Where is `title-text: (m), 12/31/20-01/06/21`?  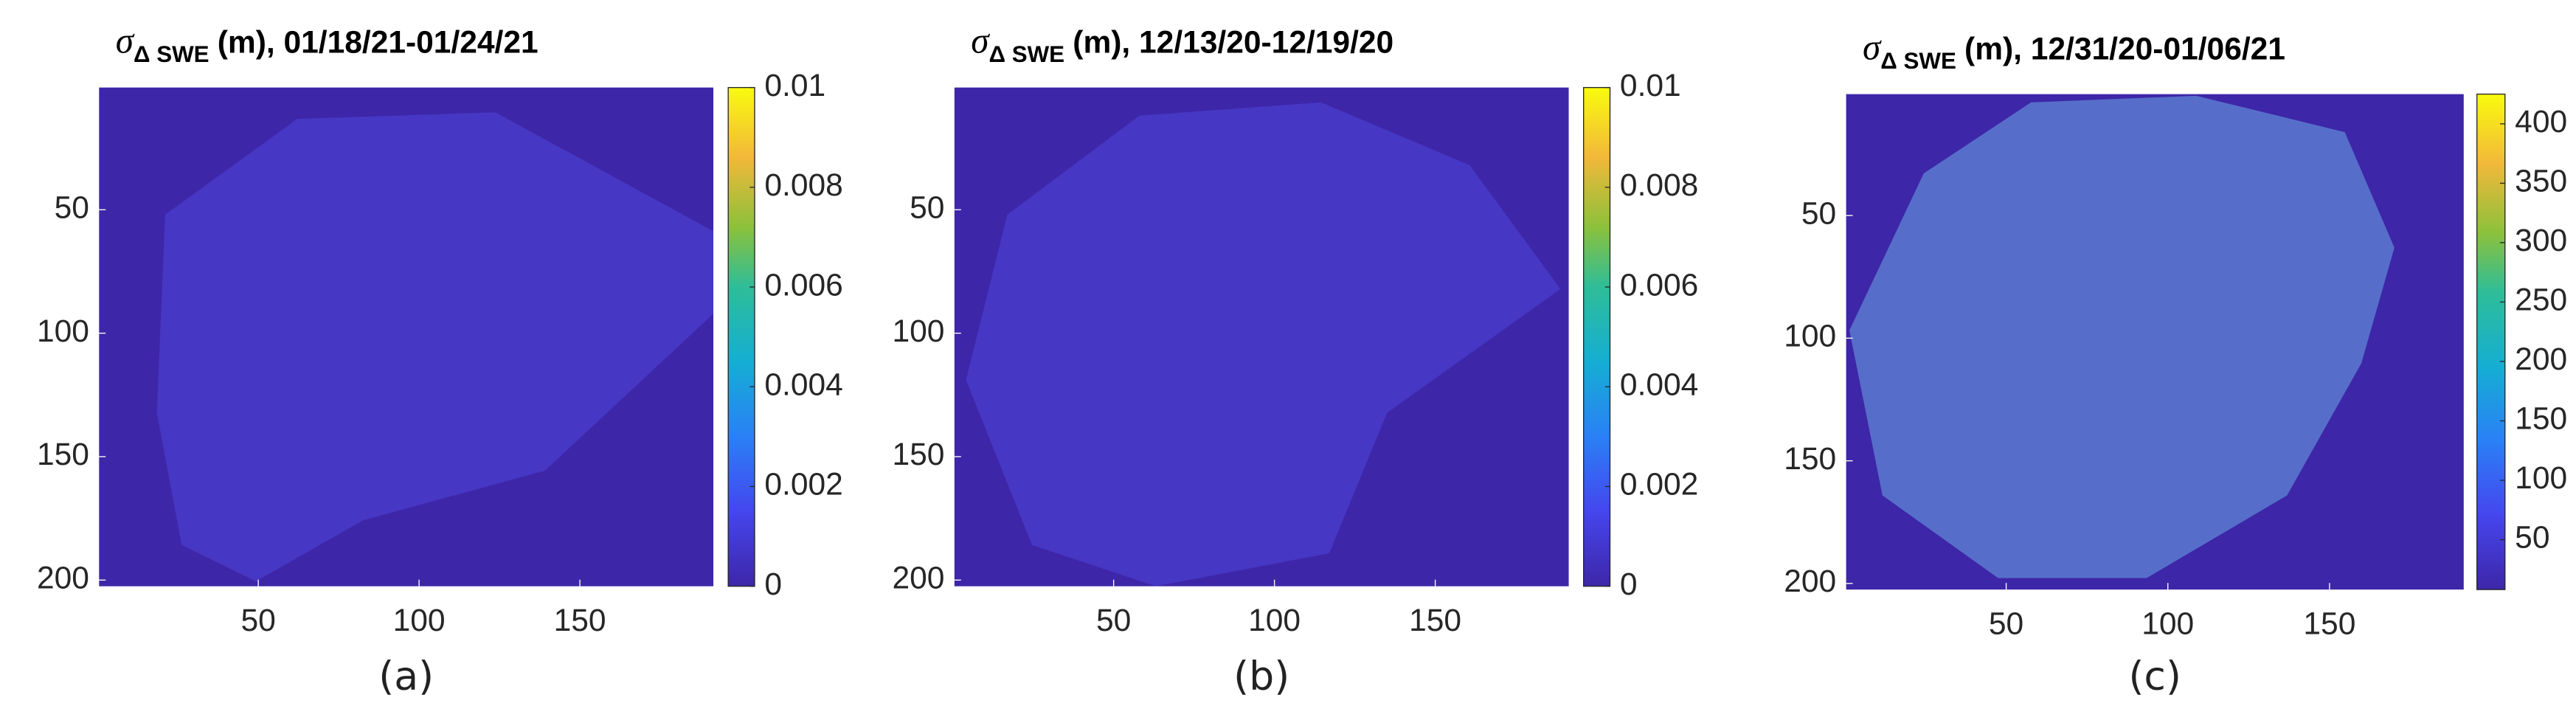
title-text: (m), 12/31/20-01/06/21 is located at coordinates (2125, 50).